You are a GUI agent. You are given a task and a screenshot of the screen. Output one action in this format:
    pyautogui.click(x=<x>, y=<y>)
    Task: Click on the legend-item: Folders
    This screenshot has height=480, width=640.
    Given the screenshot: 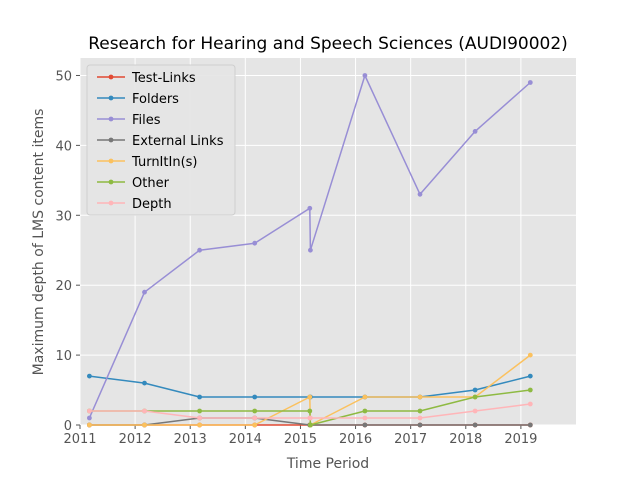 What is the action you would take?
    pyautogui.click(x=138, y=99)
    